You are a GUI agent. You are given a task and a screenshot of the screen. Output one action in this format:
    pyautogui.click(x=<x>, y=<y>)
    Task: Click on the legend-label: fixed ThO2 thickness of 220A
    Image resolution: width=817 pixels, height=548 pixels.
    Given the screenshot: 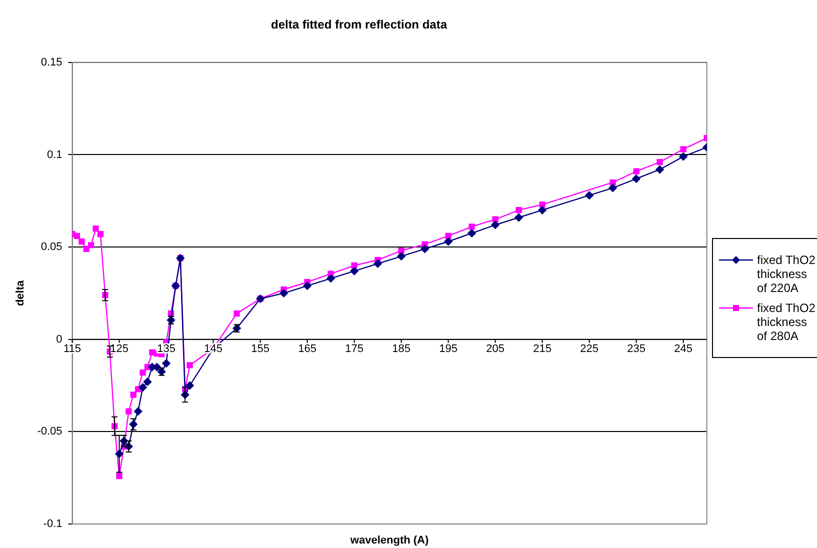 What is the action you would take?
    pyautogui.click(x=786, y=274)
    